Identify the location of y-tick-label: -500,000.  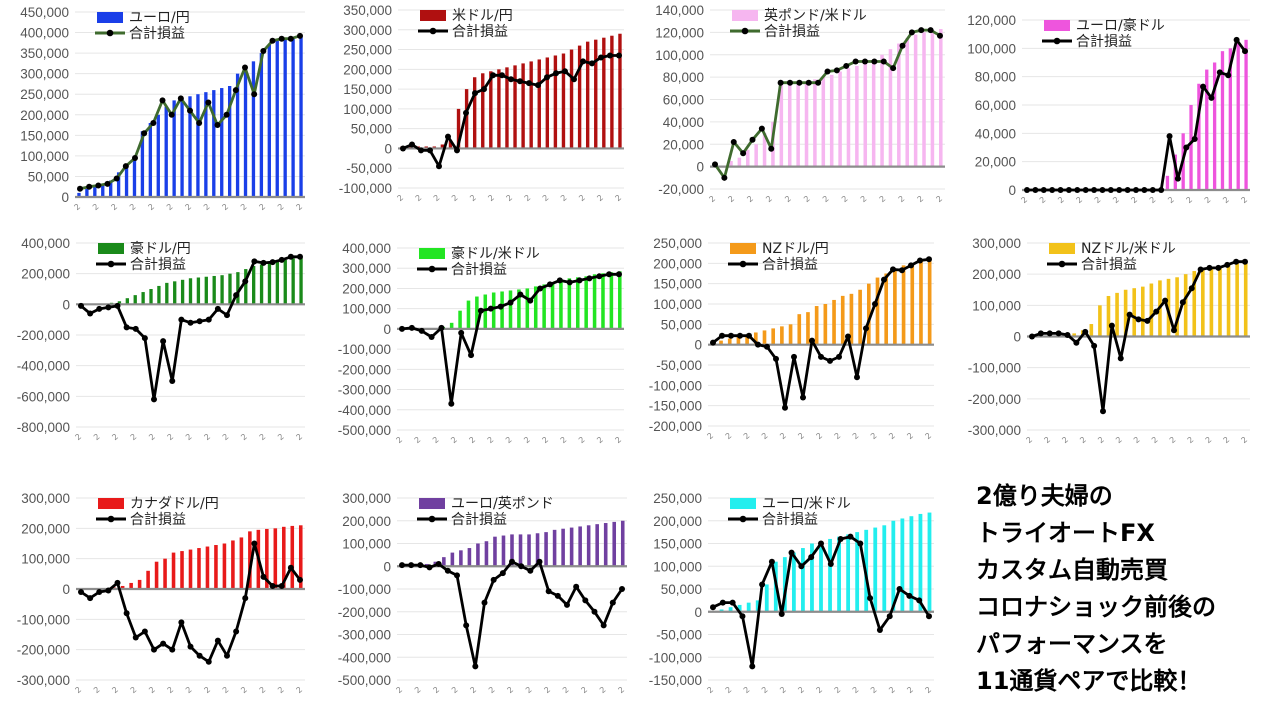
(364, 430).